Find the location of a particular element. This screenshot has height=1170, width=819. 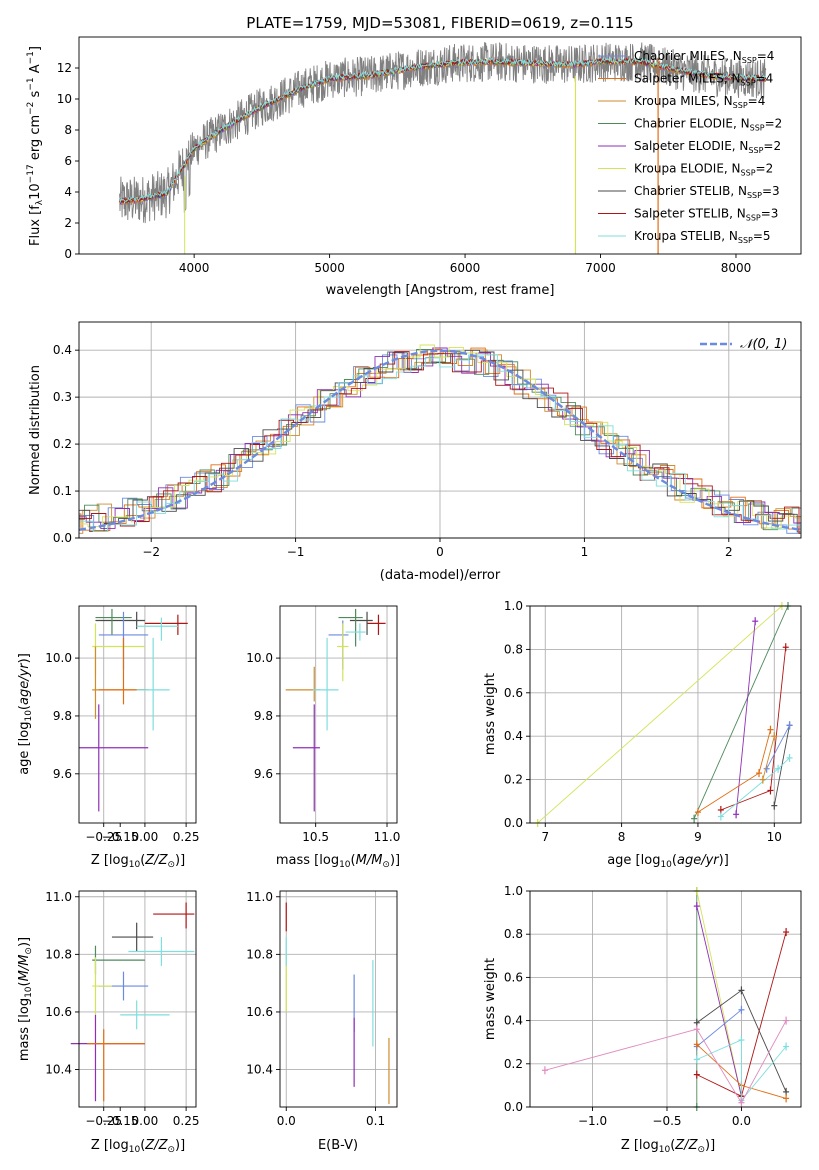

mass-z-ytick-label: 10.4 is located at coordinates (58, 1070).